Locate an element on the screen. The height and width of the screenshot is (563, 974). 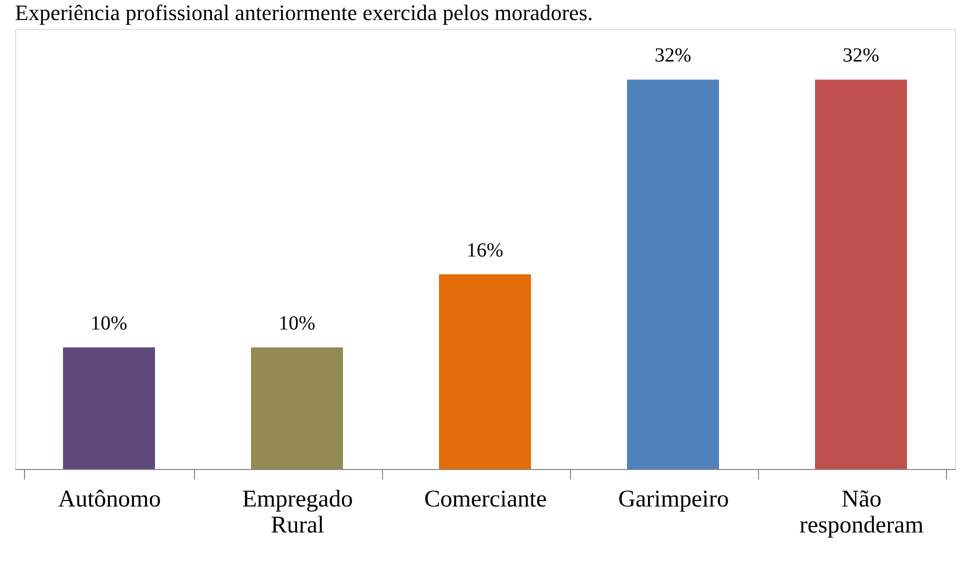
chart-title: Experiência profissional anteriormente exercida pelos moradores. is located at coordinates (304, 12).